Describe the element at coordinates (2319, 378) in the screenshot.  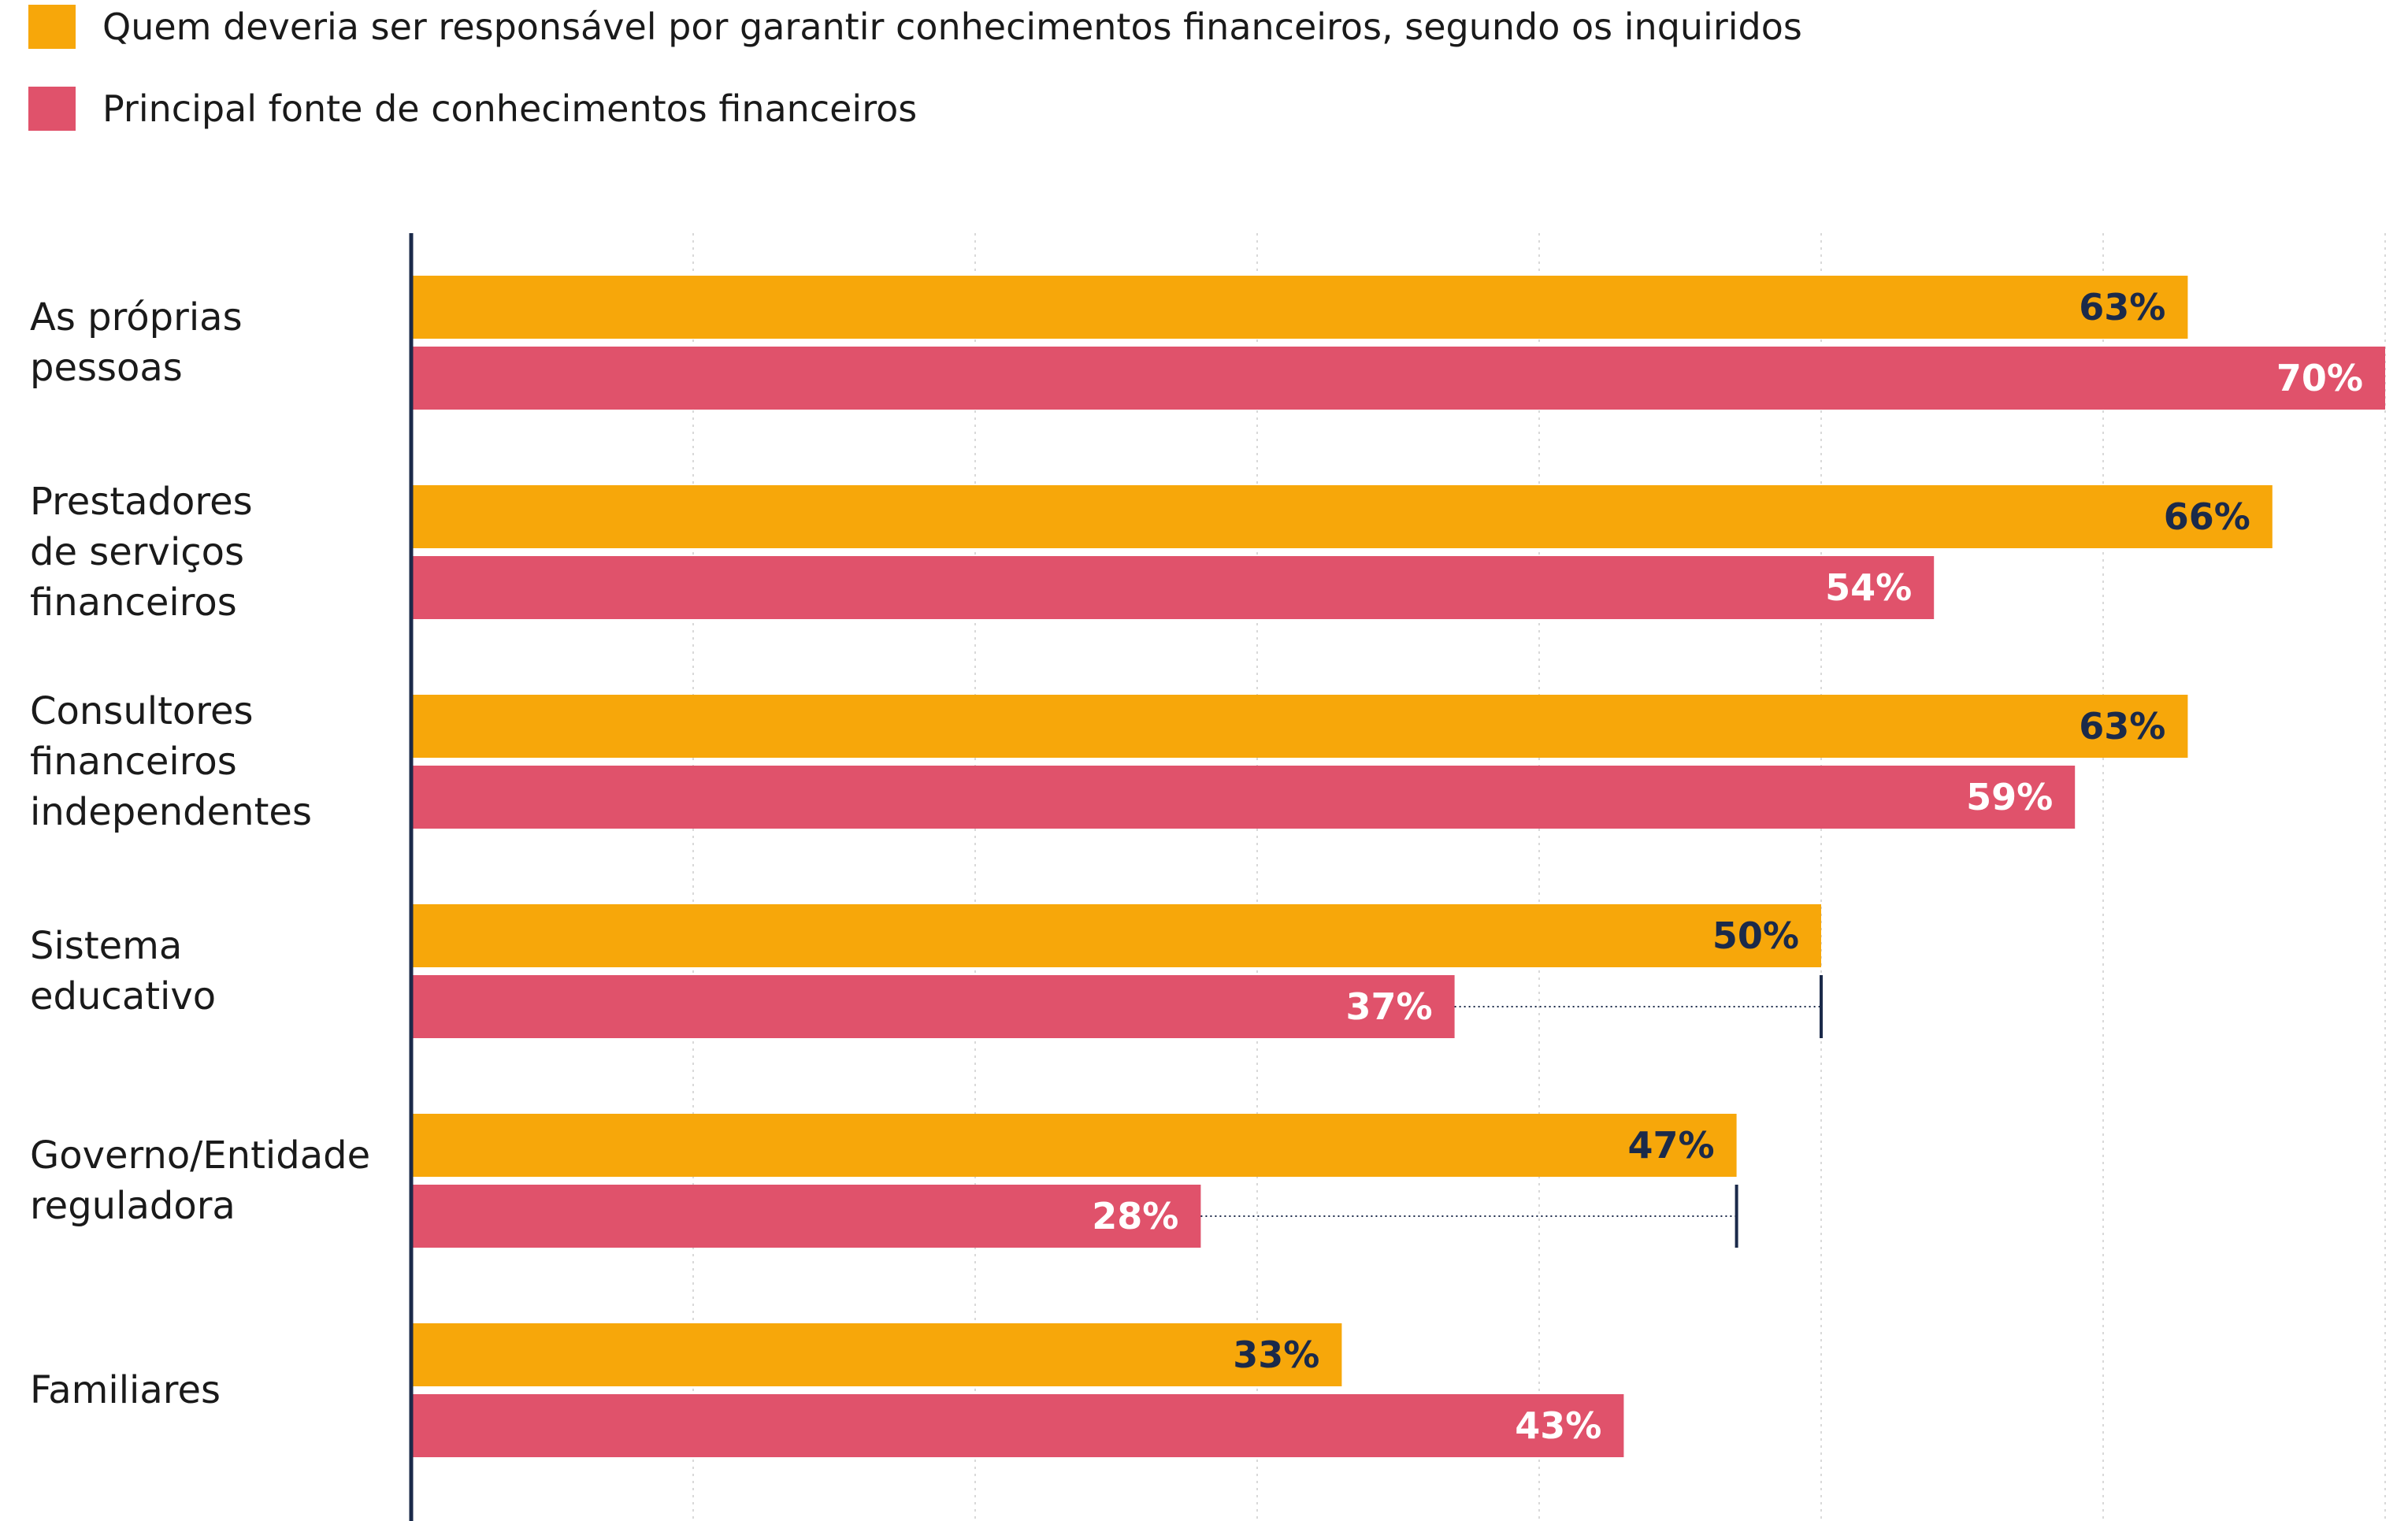
I see `data-label: 70%` at that location.